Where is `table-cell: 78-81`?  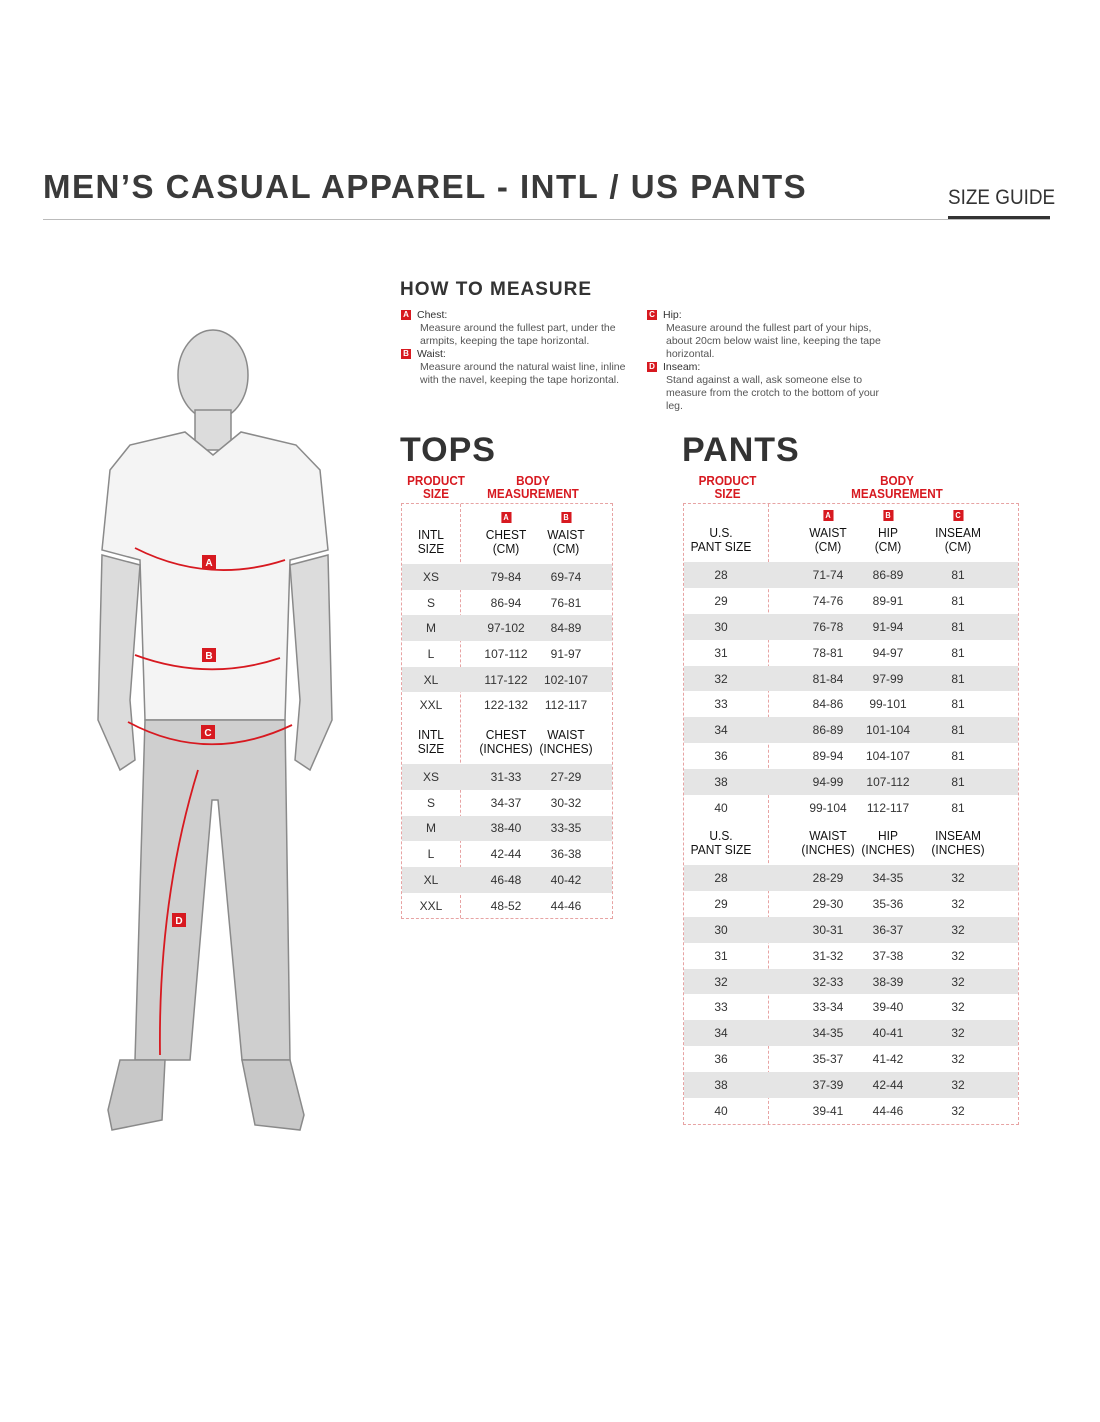
table-cell: 78-81 is located at coordinates (828, 652).